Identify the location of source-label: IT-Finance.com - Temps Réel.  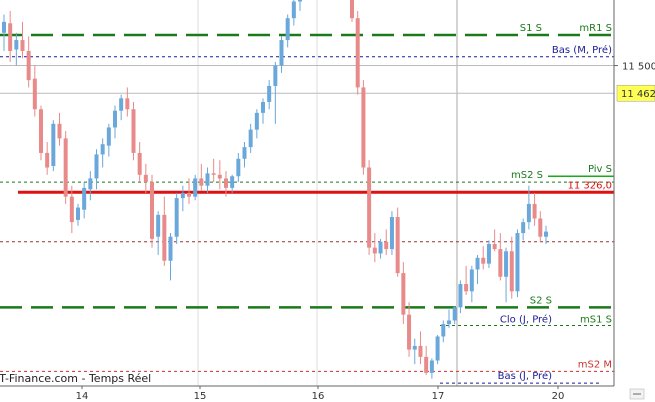
(75, 378).